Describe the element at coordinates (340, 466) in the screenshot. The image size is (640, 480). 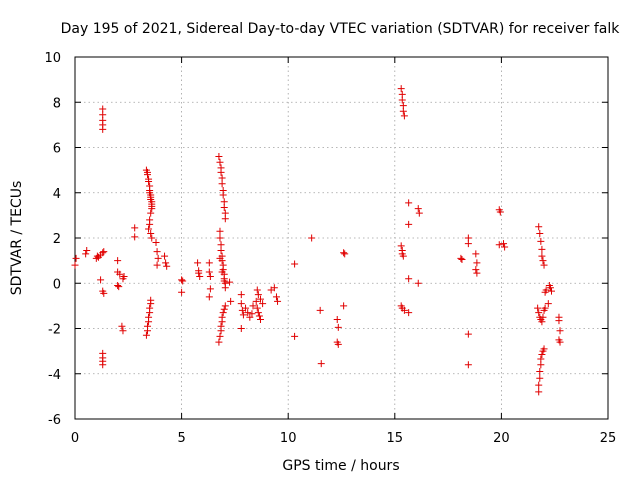
I see `x-axis-label: GPS time / hours` at that location.